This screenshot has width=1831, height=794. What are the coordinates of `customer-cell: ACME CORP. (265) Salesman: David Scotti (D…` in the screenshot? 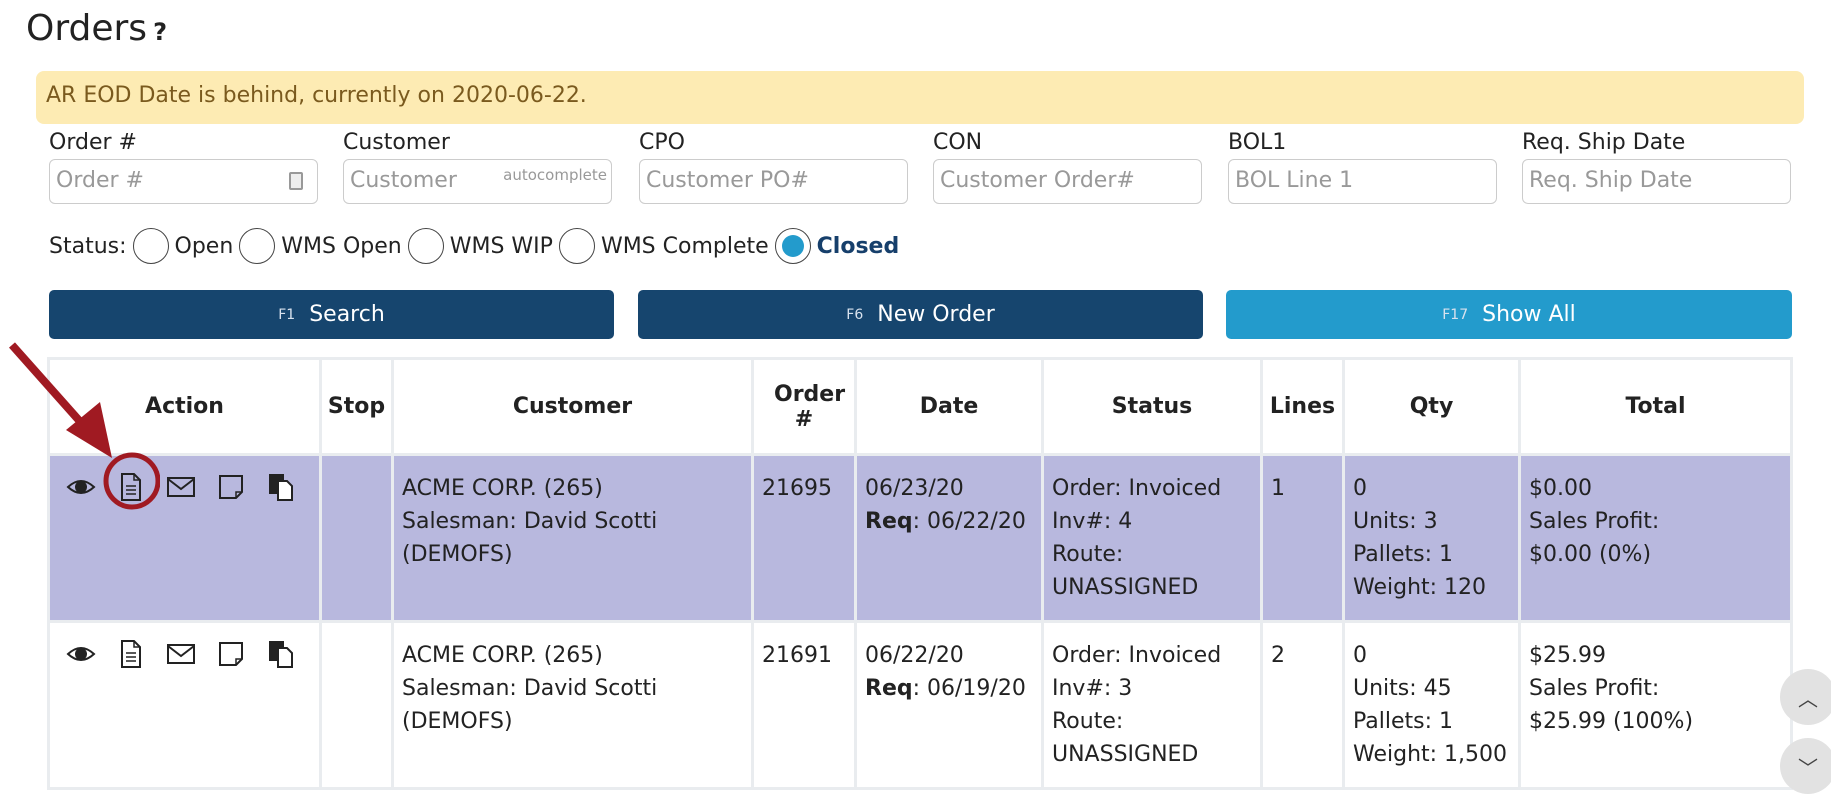 It's located at (572, 705).